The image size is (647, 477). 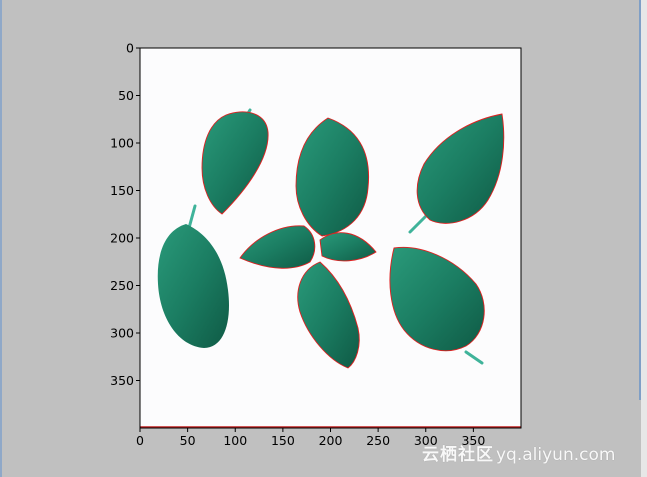 What do you see at coordinates (277, 247) in the screenshot?
I see `leaf-center-left` at bounding box center [277, 247].